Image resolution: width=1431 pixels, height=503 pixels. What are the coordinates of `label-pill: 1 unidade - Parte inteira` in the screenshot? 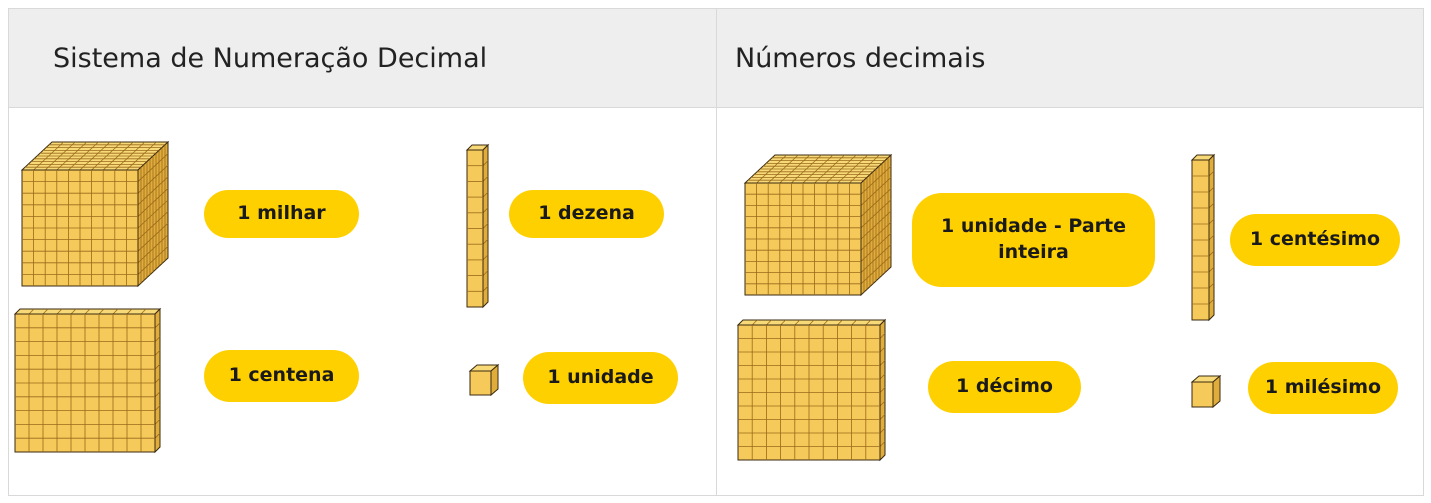 It's located at (1033, 240).